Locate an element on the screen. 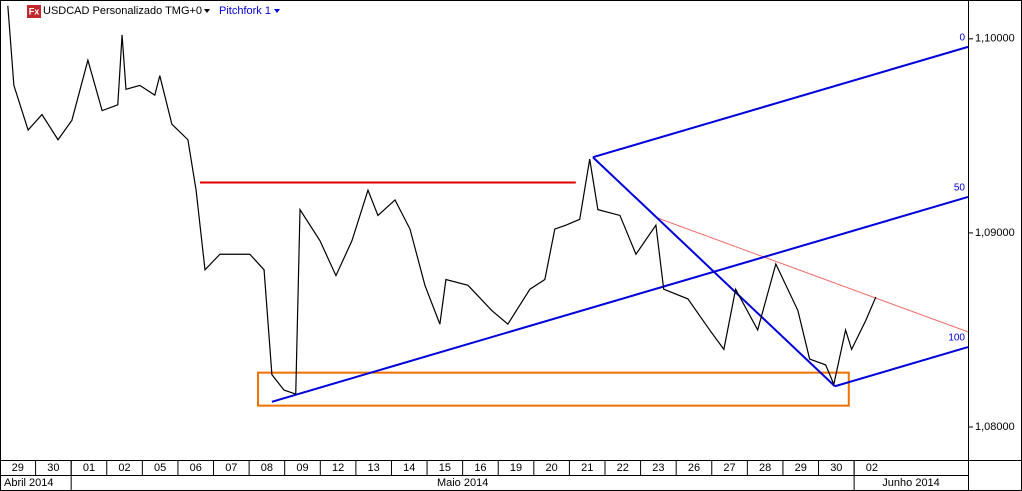 The image size is (1022, 491). x-tick-label: 08 is located at coordinates (267, 468).